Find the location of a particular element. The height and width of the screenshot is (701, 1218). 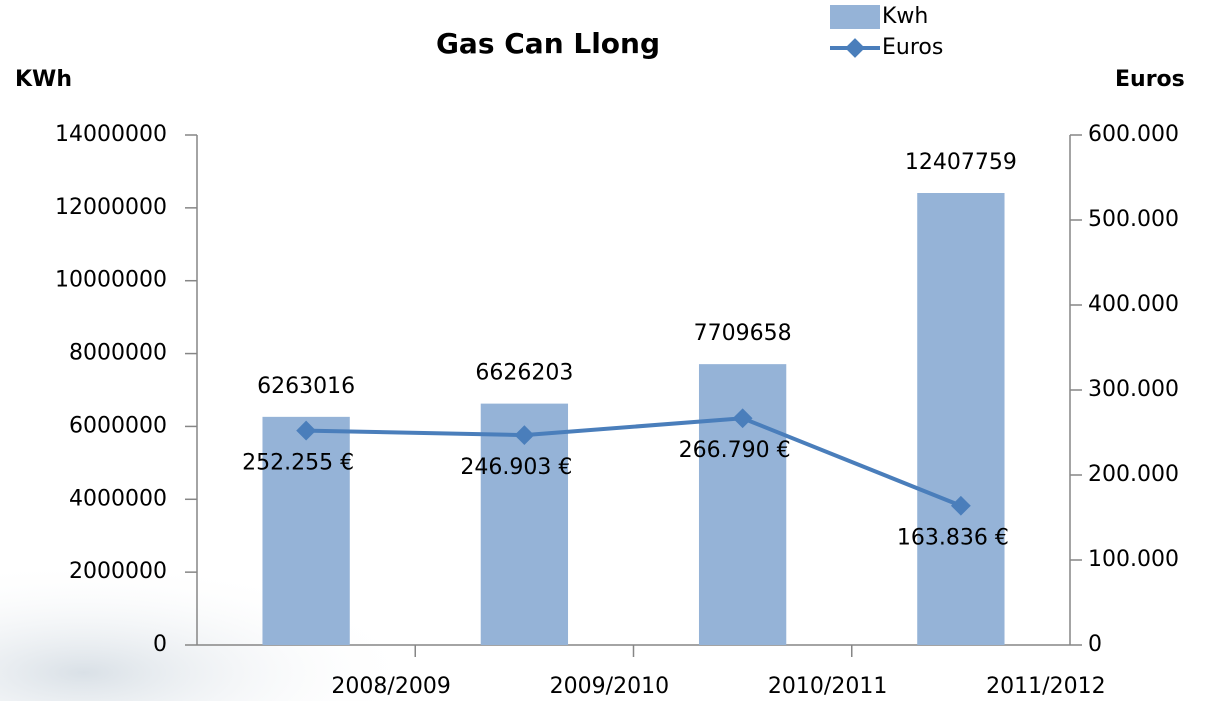

y-tick-label: 0 is located at coordinates (160, 644).